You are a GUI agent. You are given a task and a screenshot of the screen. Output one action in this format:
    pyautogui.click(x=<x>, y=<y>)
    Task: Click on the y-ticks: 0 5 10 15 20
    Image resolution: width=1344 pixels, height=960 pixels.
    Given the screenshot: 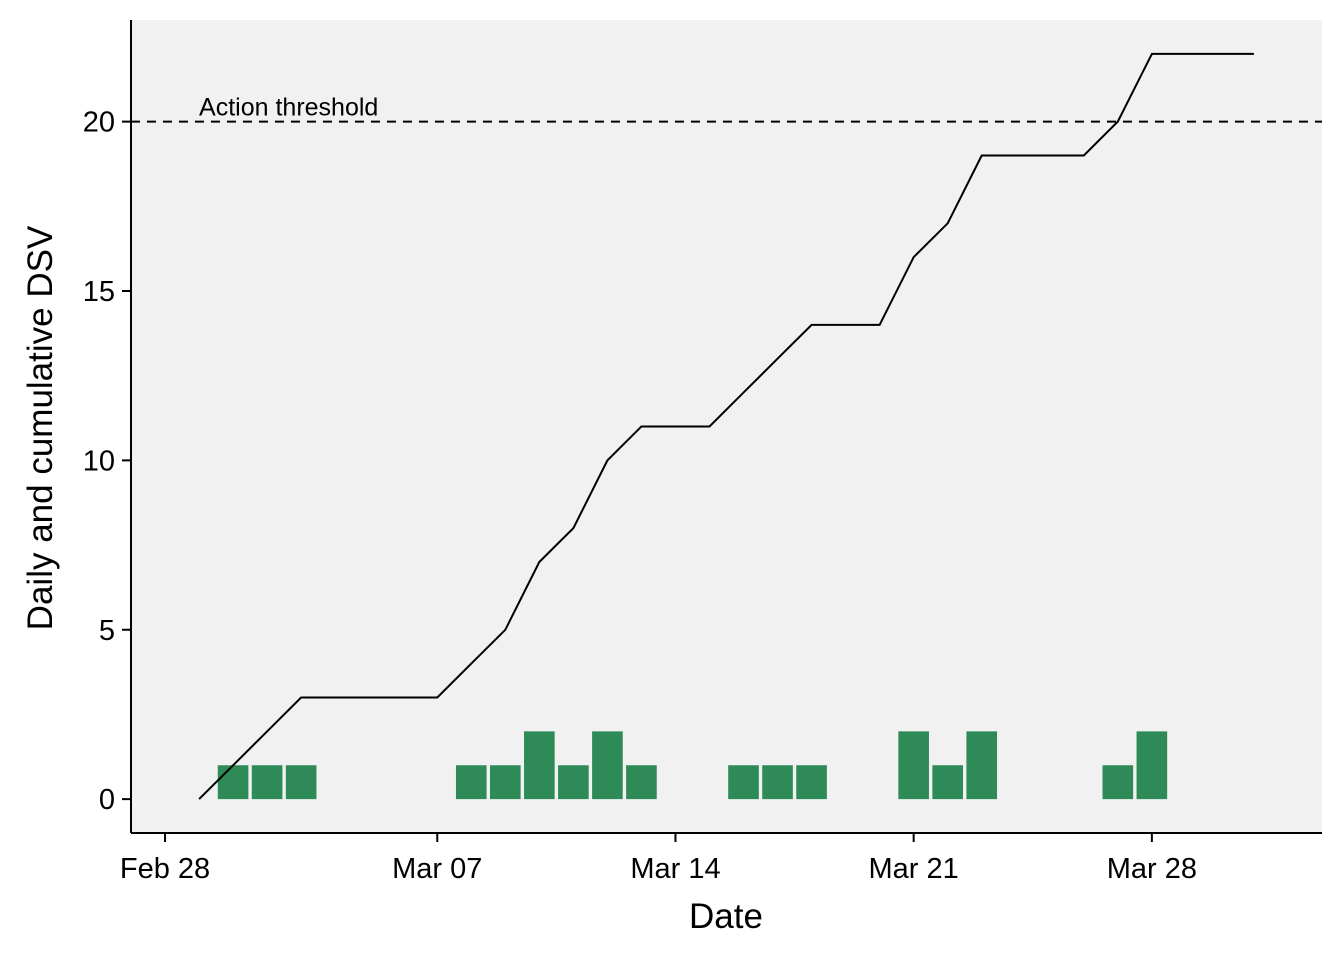 What is the action you would take?
    pyautogui.click(x=107, y=461)
    